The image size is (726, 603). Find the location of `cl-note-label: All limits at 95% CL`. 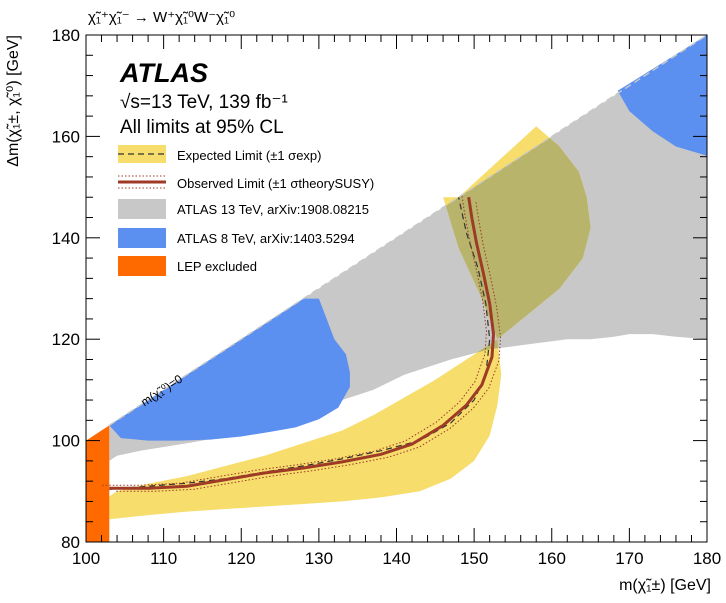

cl-note-label: All limits at 95% CL is located at coordinates (202, 127).